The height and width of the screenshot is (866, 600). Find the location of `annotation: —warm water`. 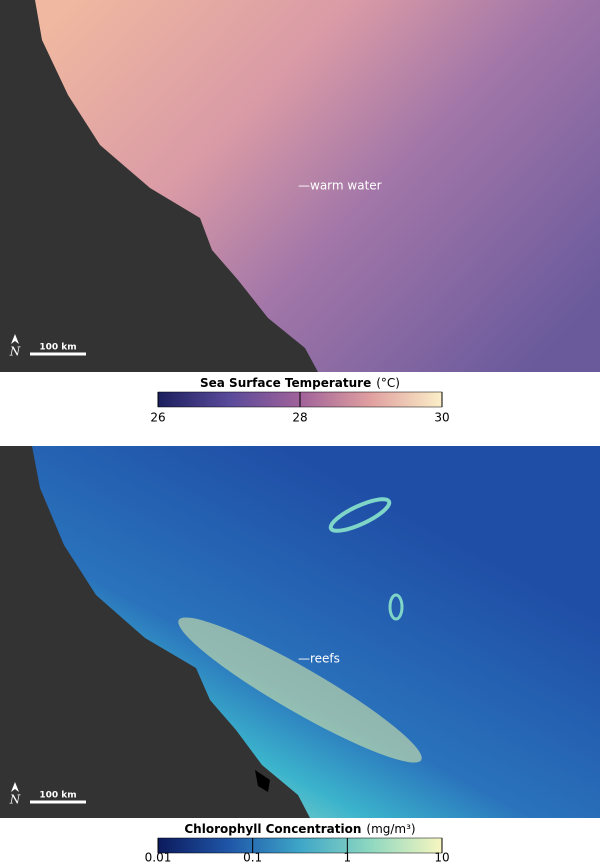

annotation: —warm water is located at coordinates (340, 186).